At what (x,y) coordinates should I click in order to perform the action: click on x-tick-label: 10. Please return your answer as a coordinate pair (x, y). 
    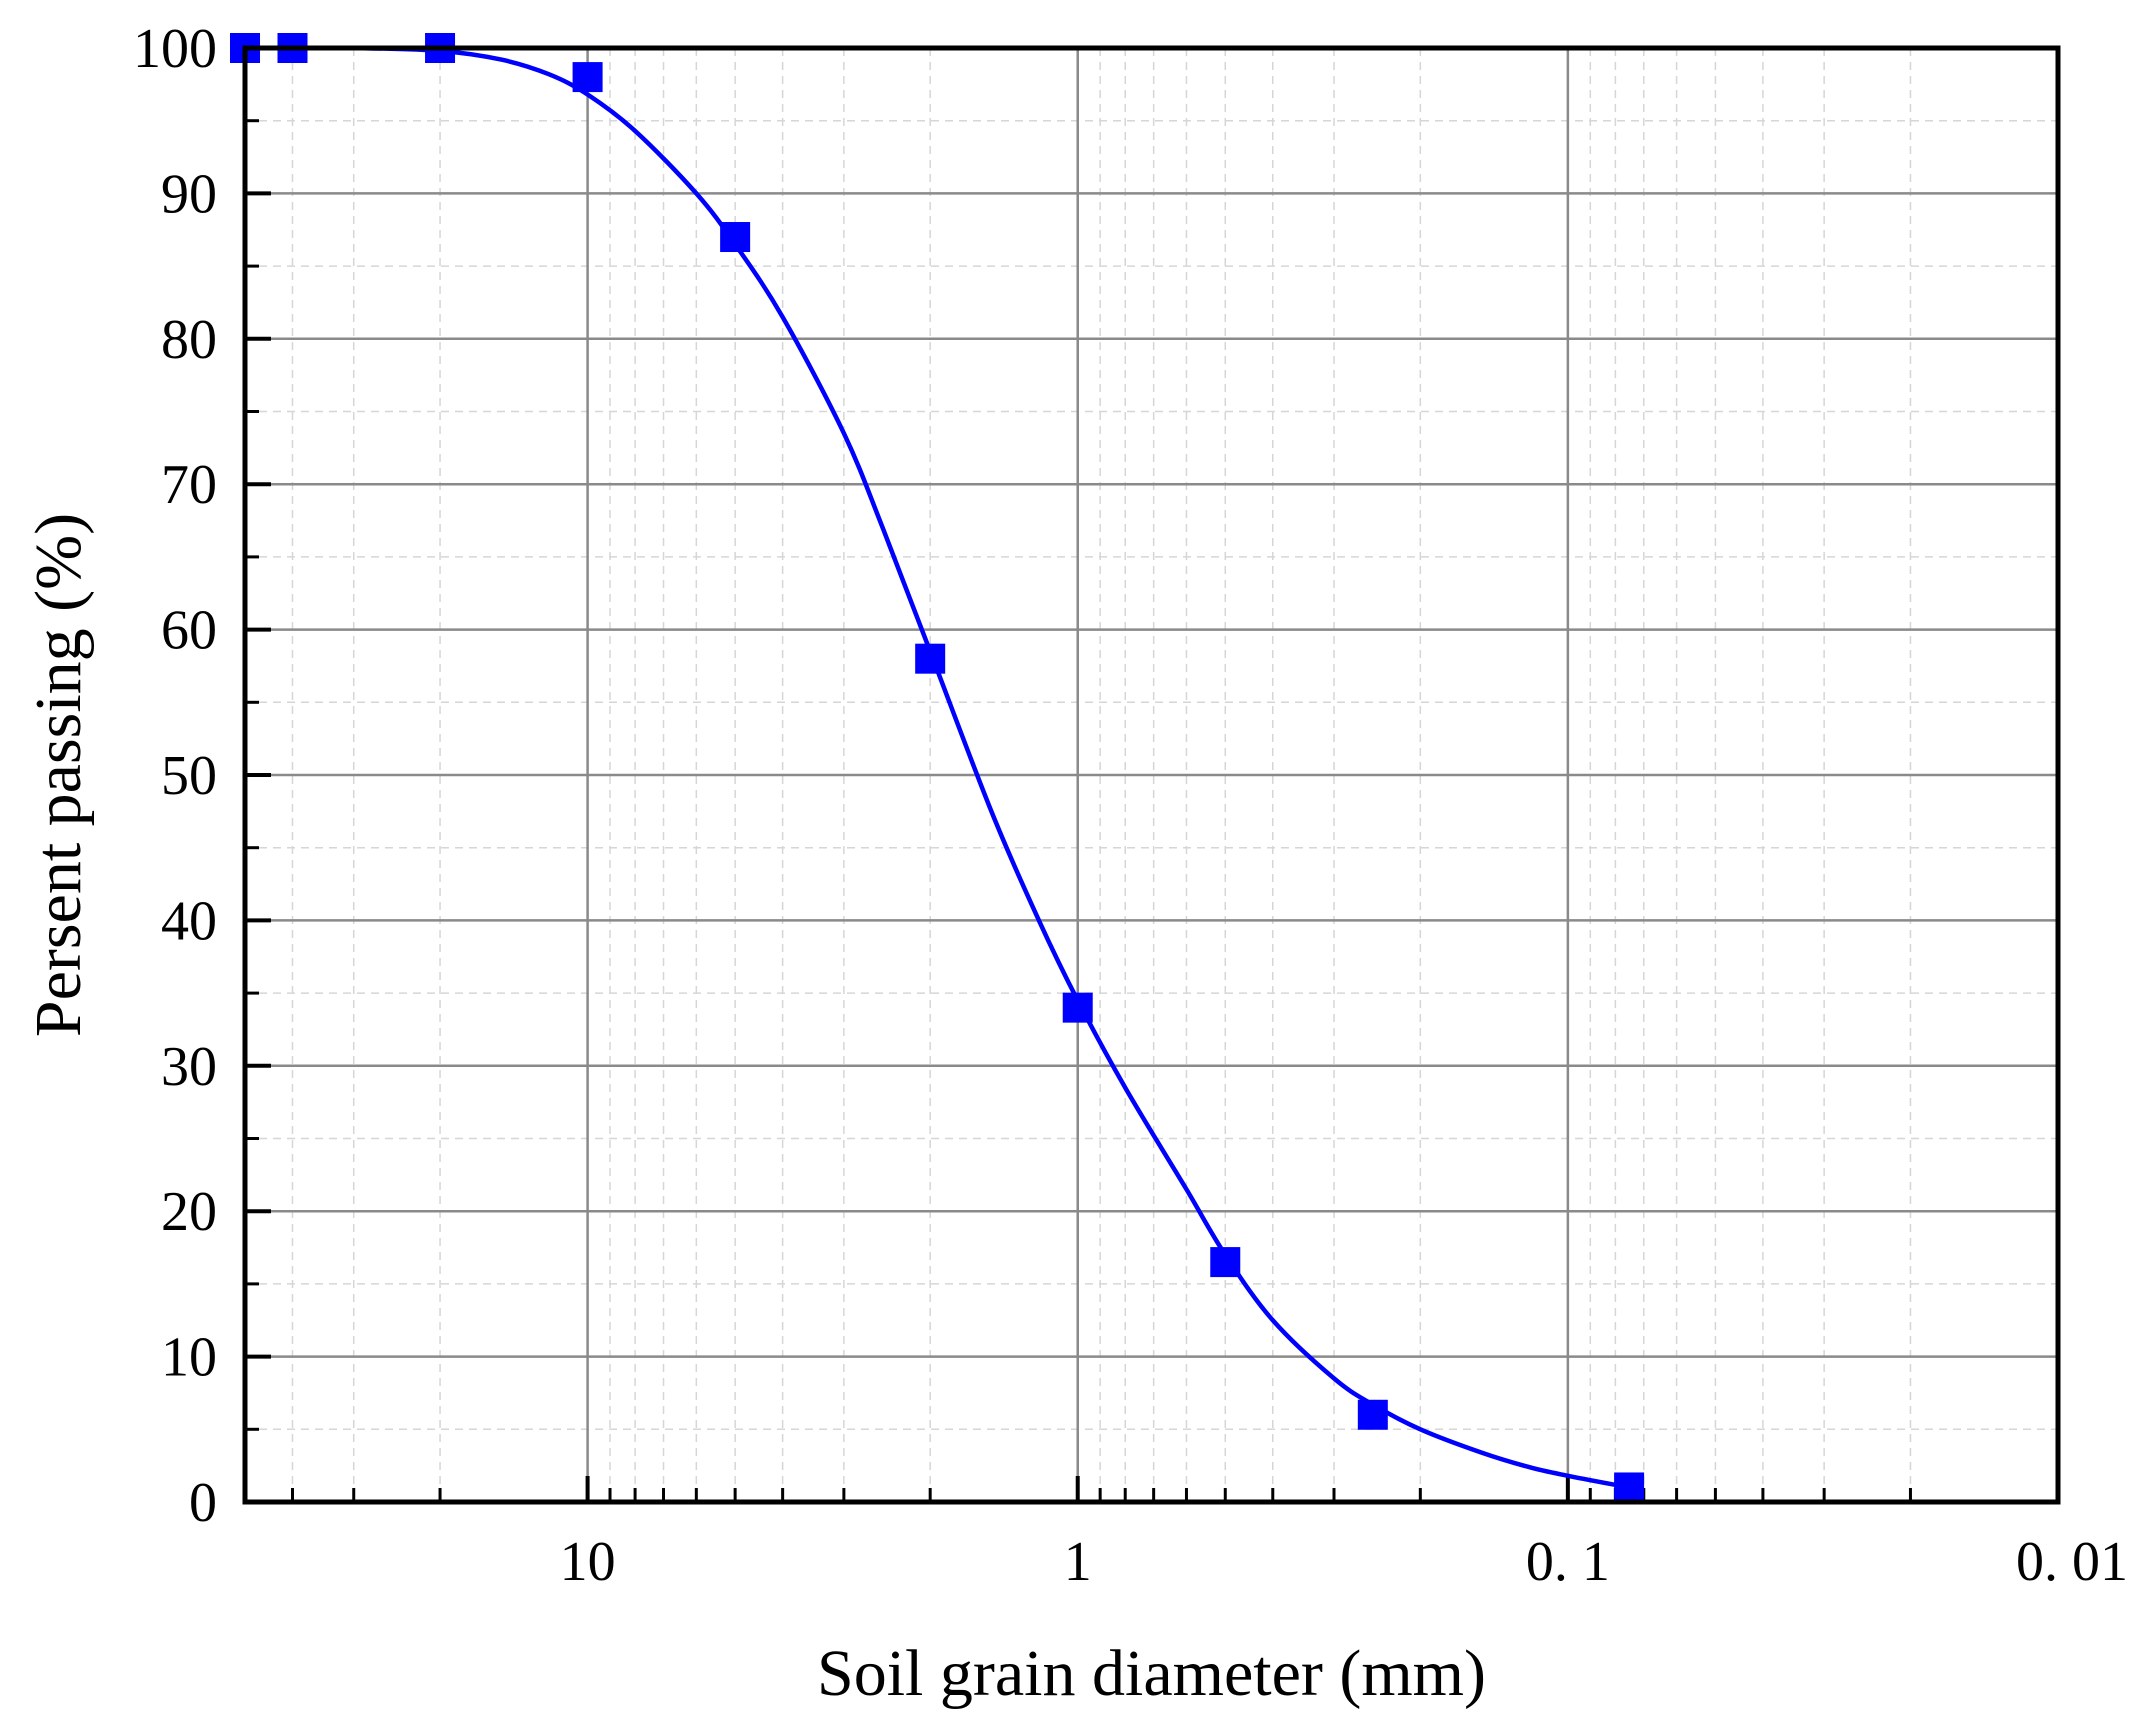
    Looking at the image, I should click on (588, 1562).